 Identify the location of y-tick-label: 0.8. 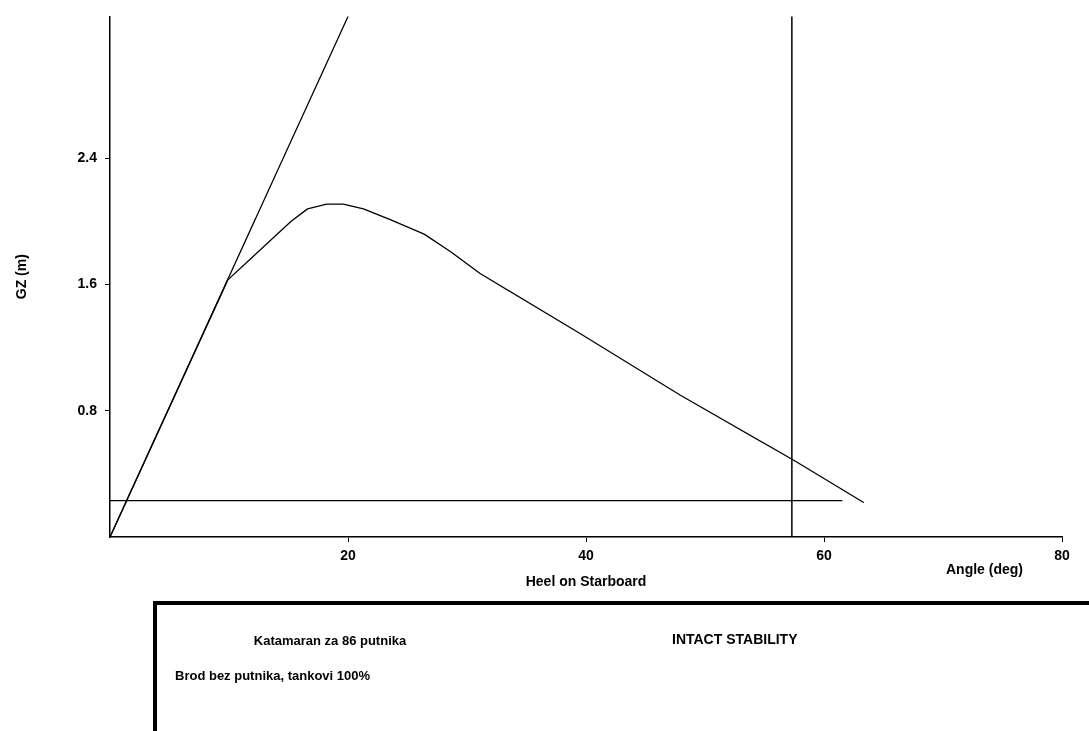
(87, 409).